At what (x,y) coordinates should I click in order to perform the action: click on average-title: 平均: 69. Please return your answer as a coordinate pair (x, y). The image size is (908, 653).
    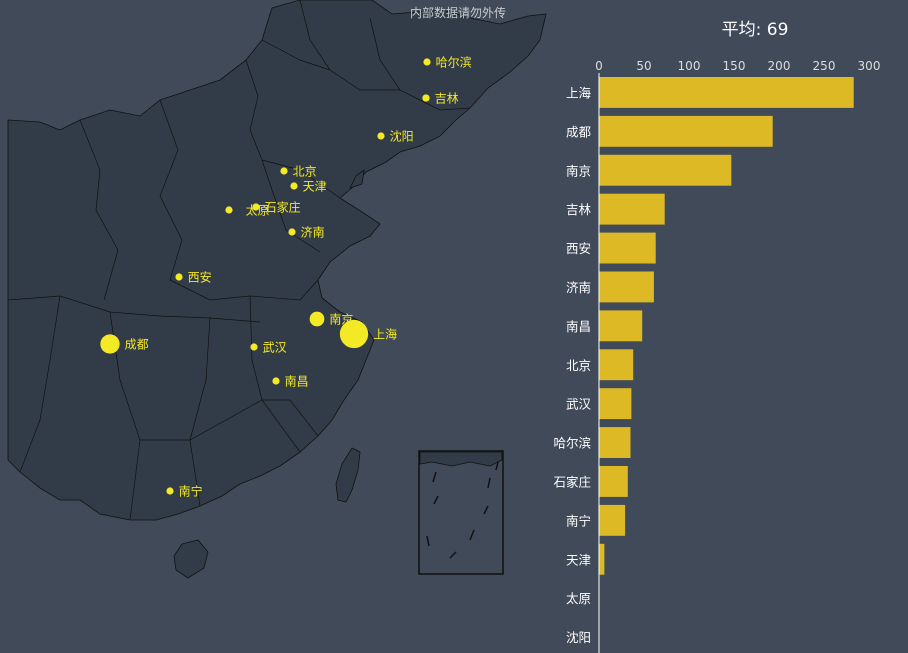
    Looking at the image, I should click on (755, 30).